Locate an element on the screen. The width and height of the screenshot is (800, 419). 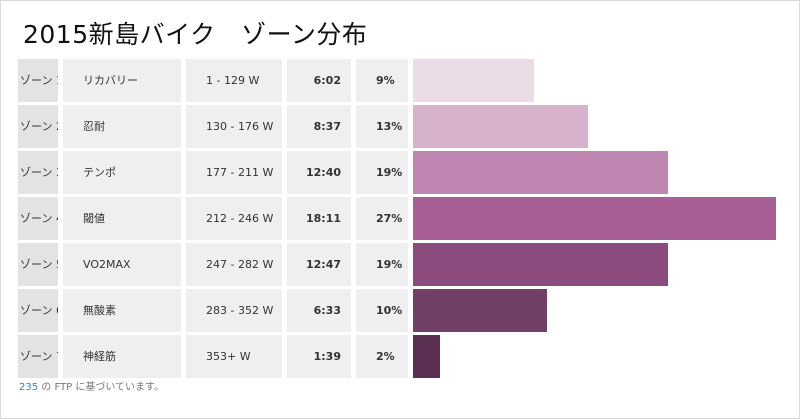
zone-name: 無酸素 is located at coordinates (122, 310).